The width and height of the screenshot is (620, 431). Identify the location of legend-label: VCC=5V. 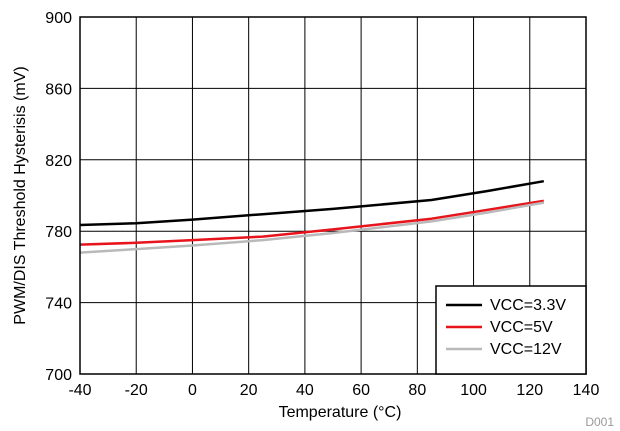
(521, 327).